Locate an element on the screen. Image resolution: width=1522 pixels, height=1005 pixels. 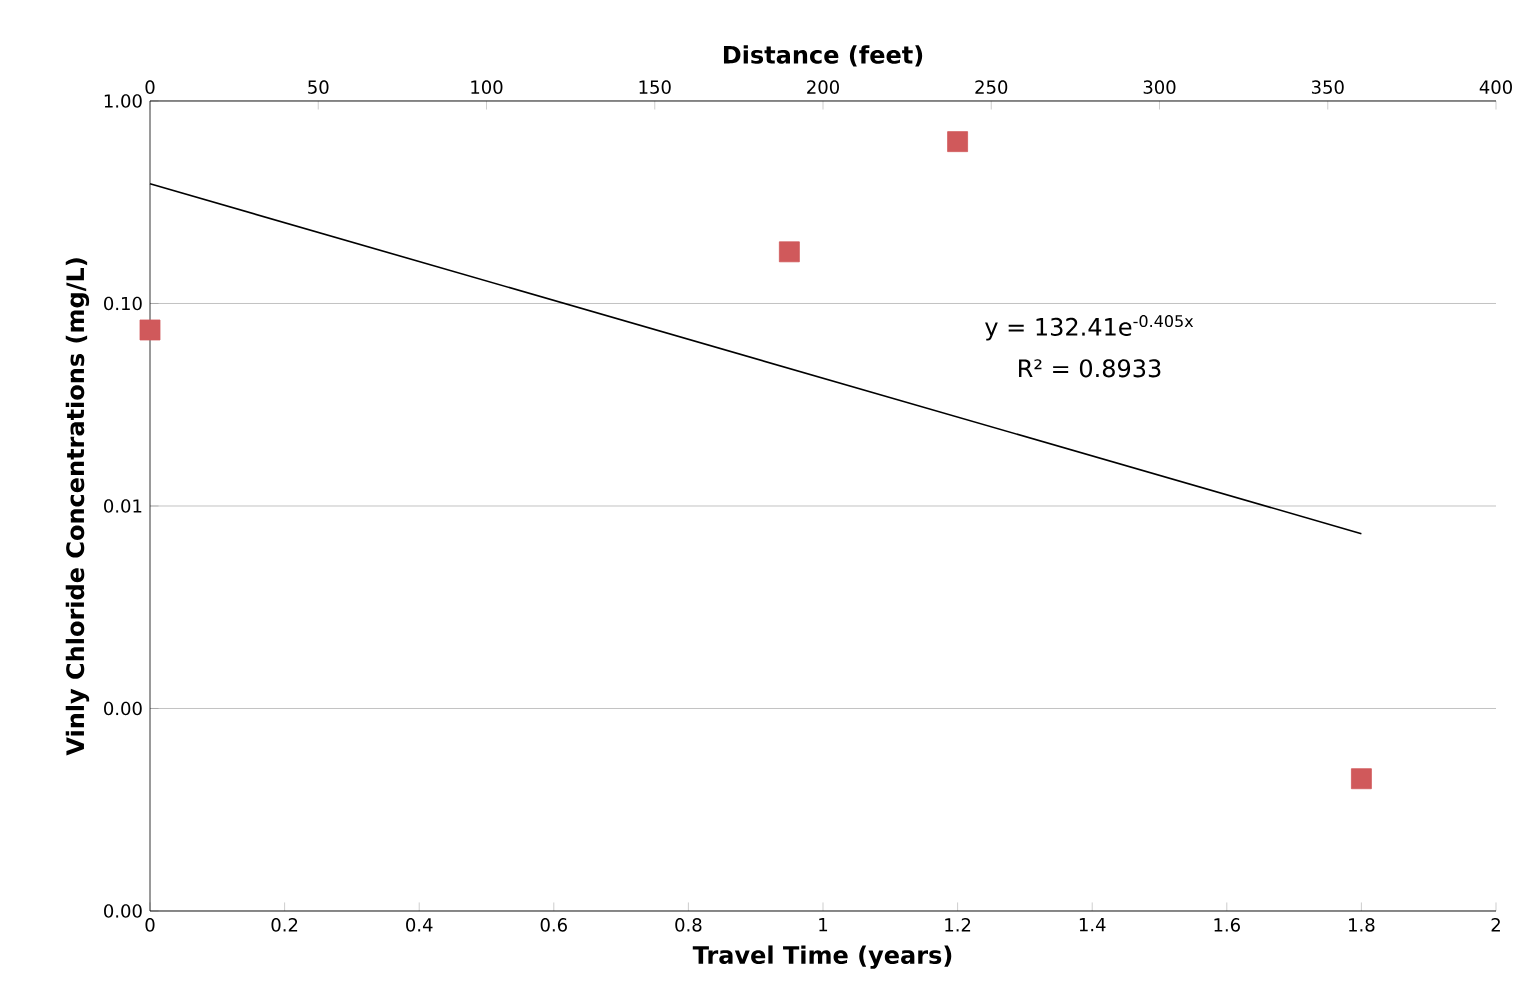
x-tick-label: 0 is located at coordinates (150, 925).